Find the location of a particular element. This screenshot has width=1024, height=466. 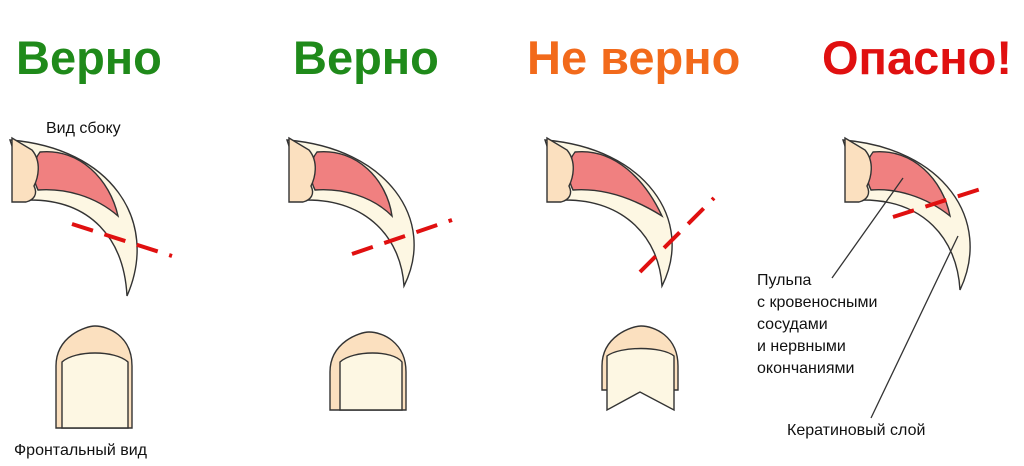

label-pulp-line-5: окончаниями is located at coordinates (806, 368).